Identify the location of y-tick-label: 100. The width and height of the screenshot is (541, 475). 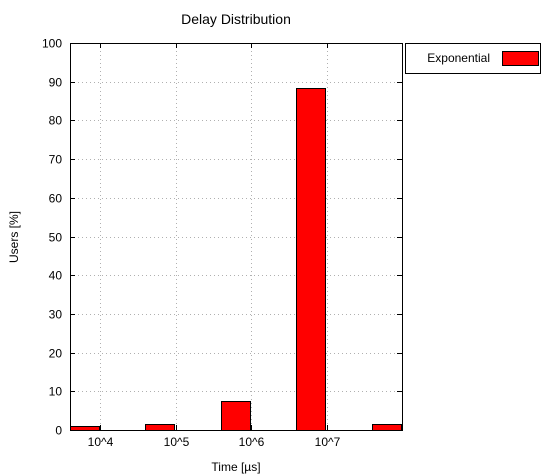
(52, 44).